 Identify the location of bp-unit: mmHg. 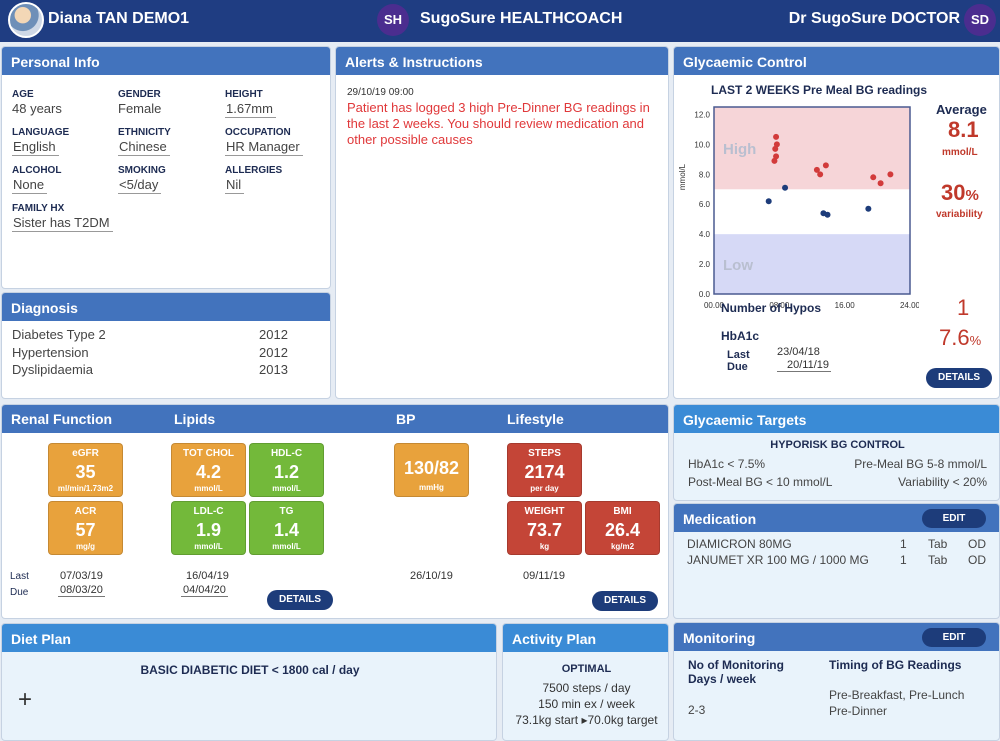
(431, 487).